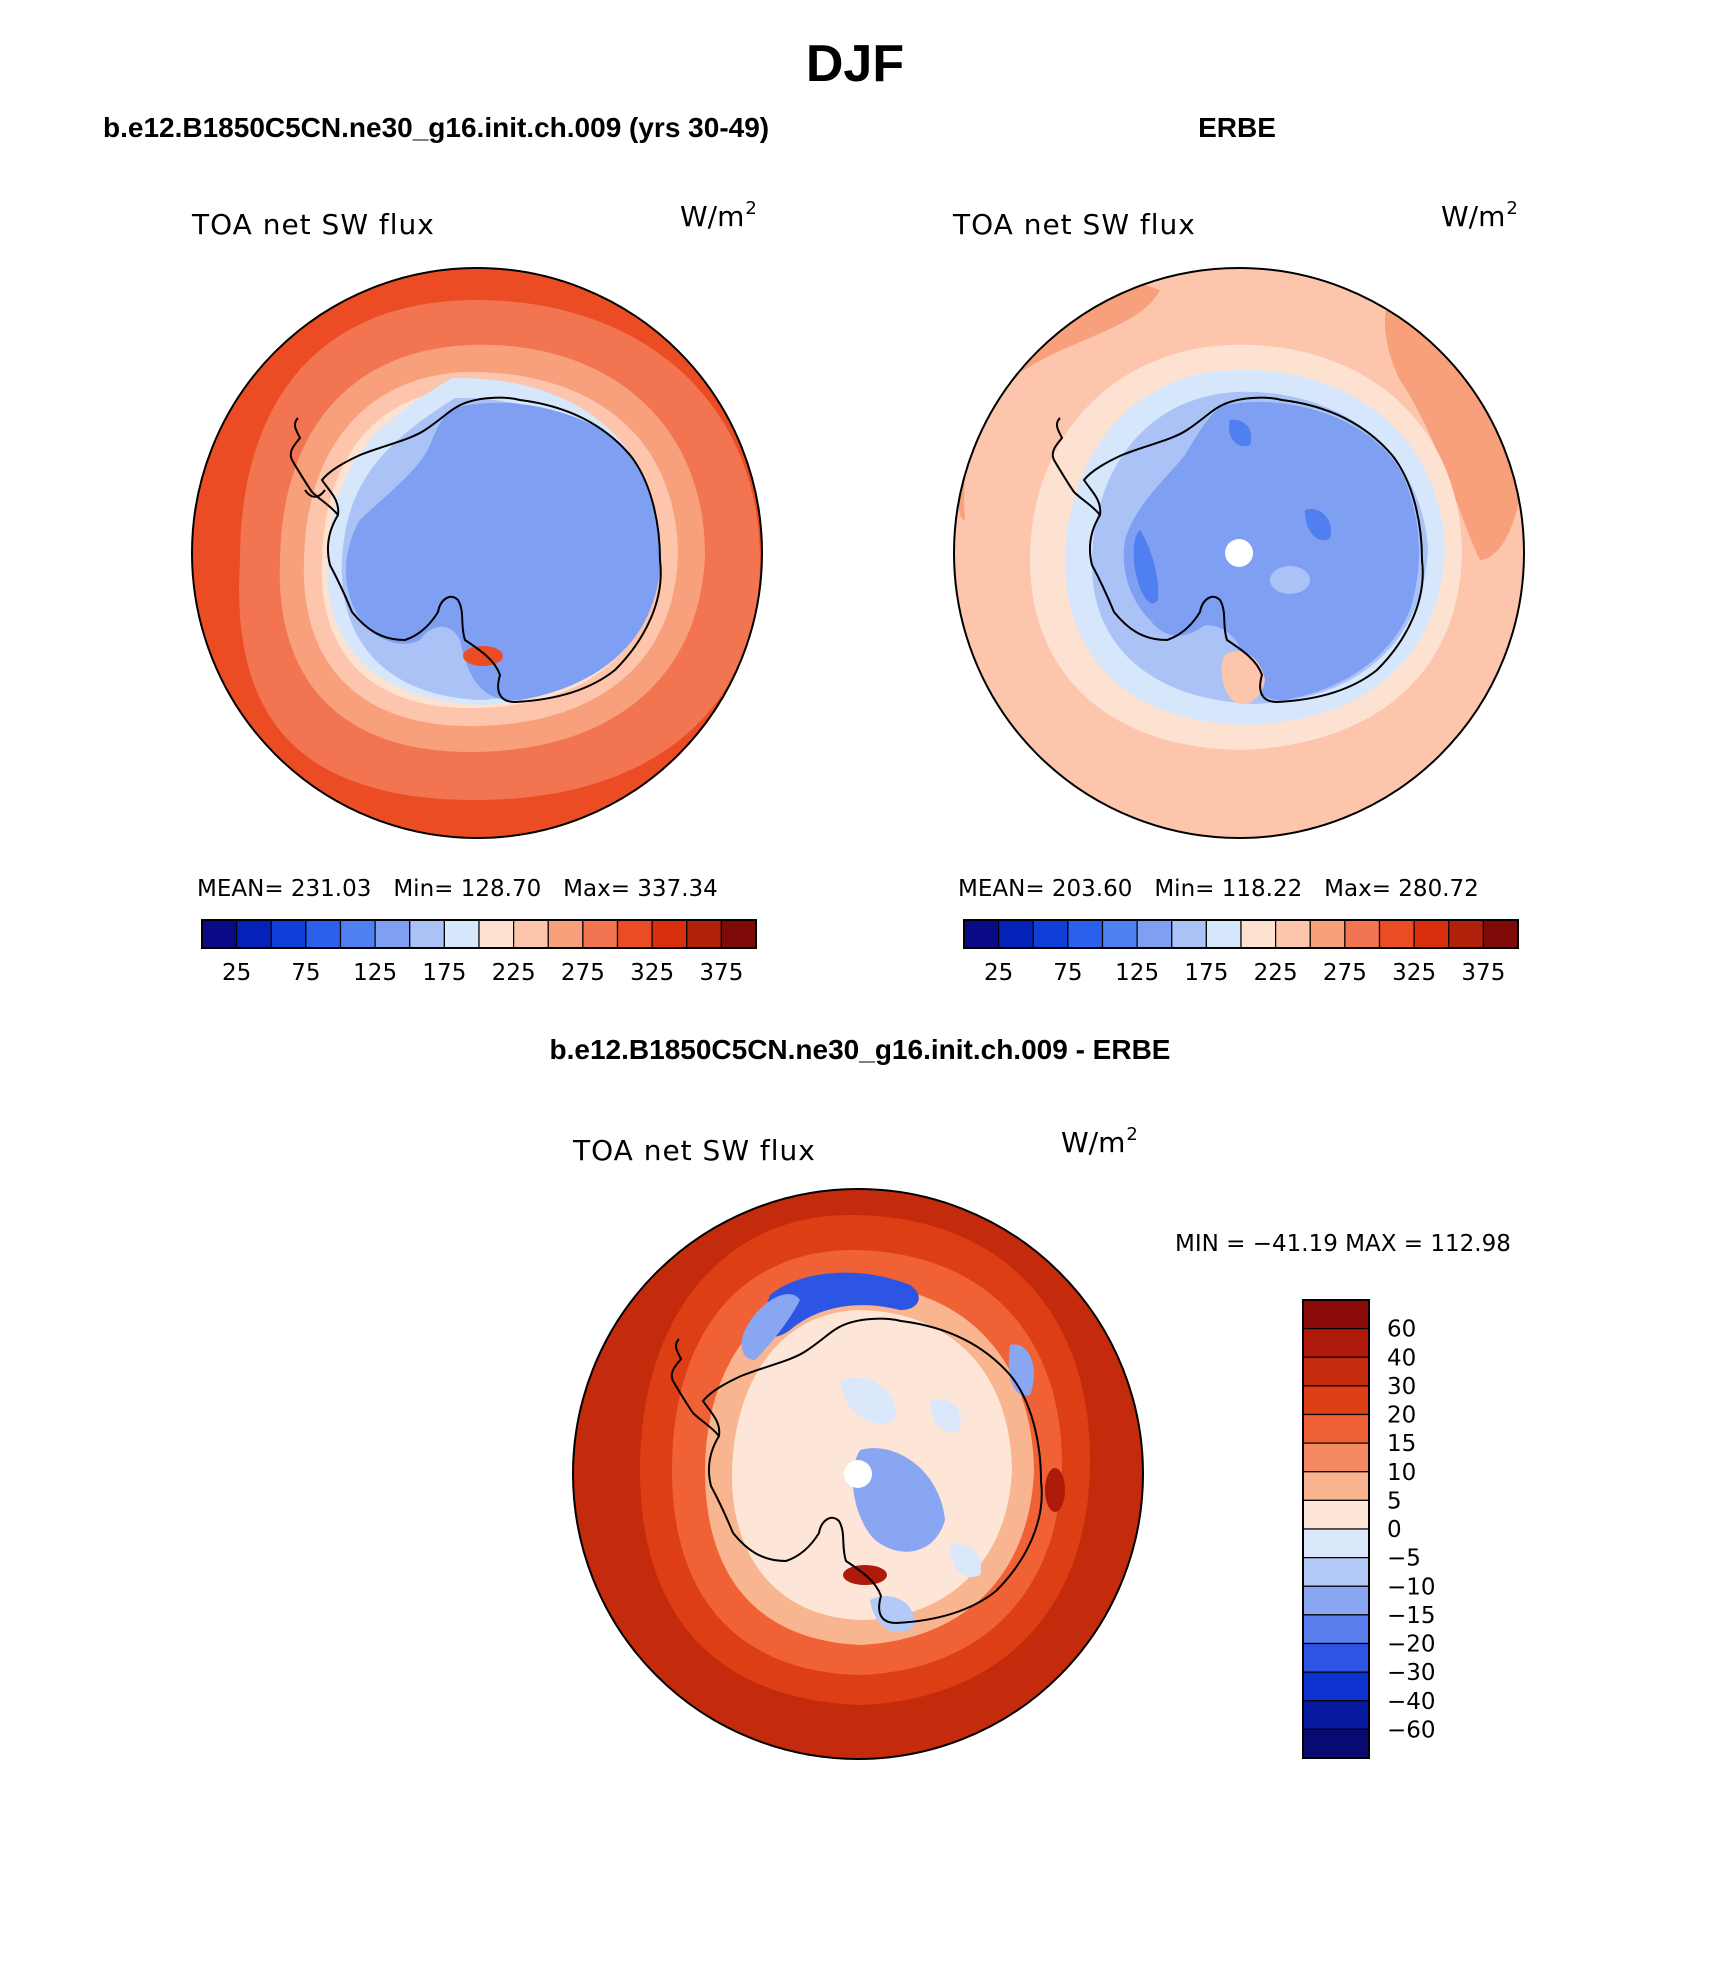  I want to click on diff-colorbar-tick-label: −5, so click(1404, 1559).